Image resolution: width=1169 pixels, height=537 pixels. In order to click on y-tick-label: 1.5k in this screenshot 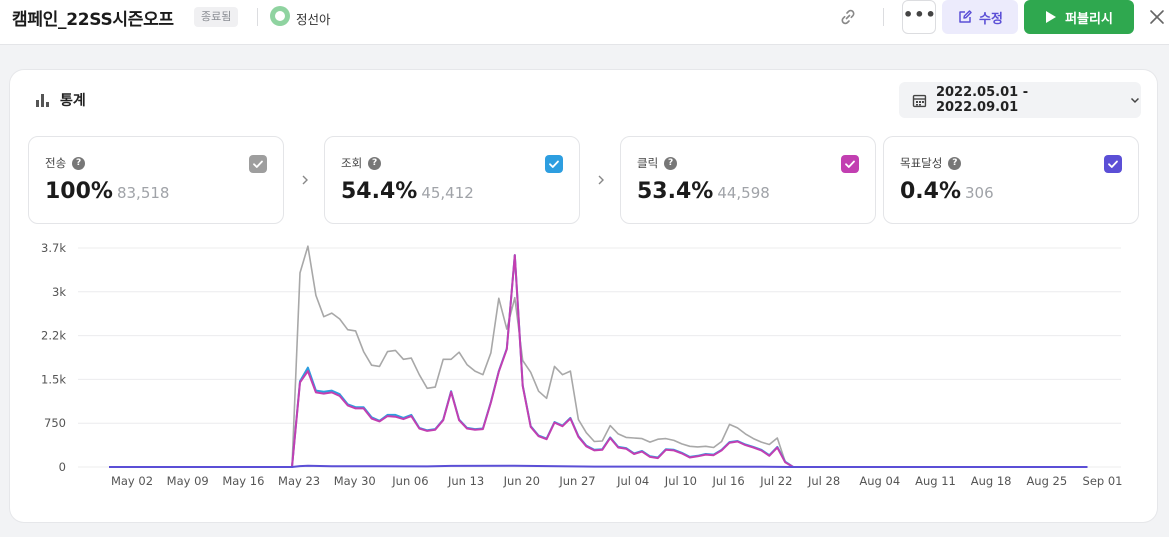, I will do `click(53, 379)`.